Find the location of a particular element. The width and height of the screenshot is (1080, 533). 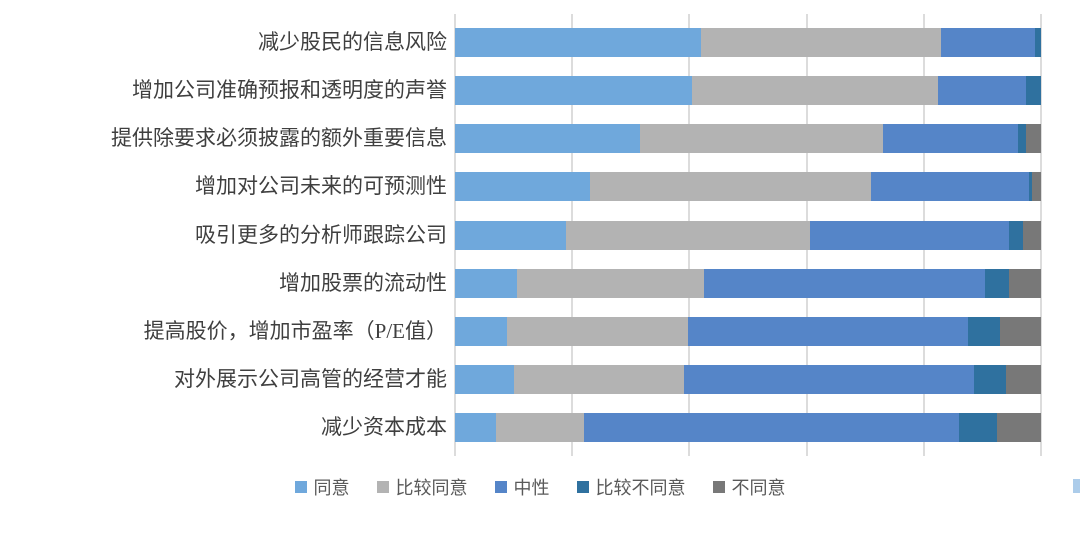

legend-label: 不同意 is located at coordinates (758, 488).